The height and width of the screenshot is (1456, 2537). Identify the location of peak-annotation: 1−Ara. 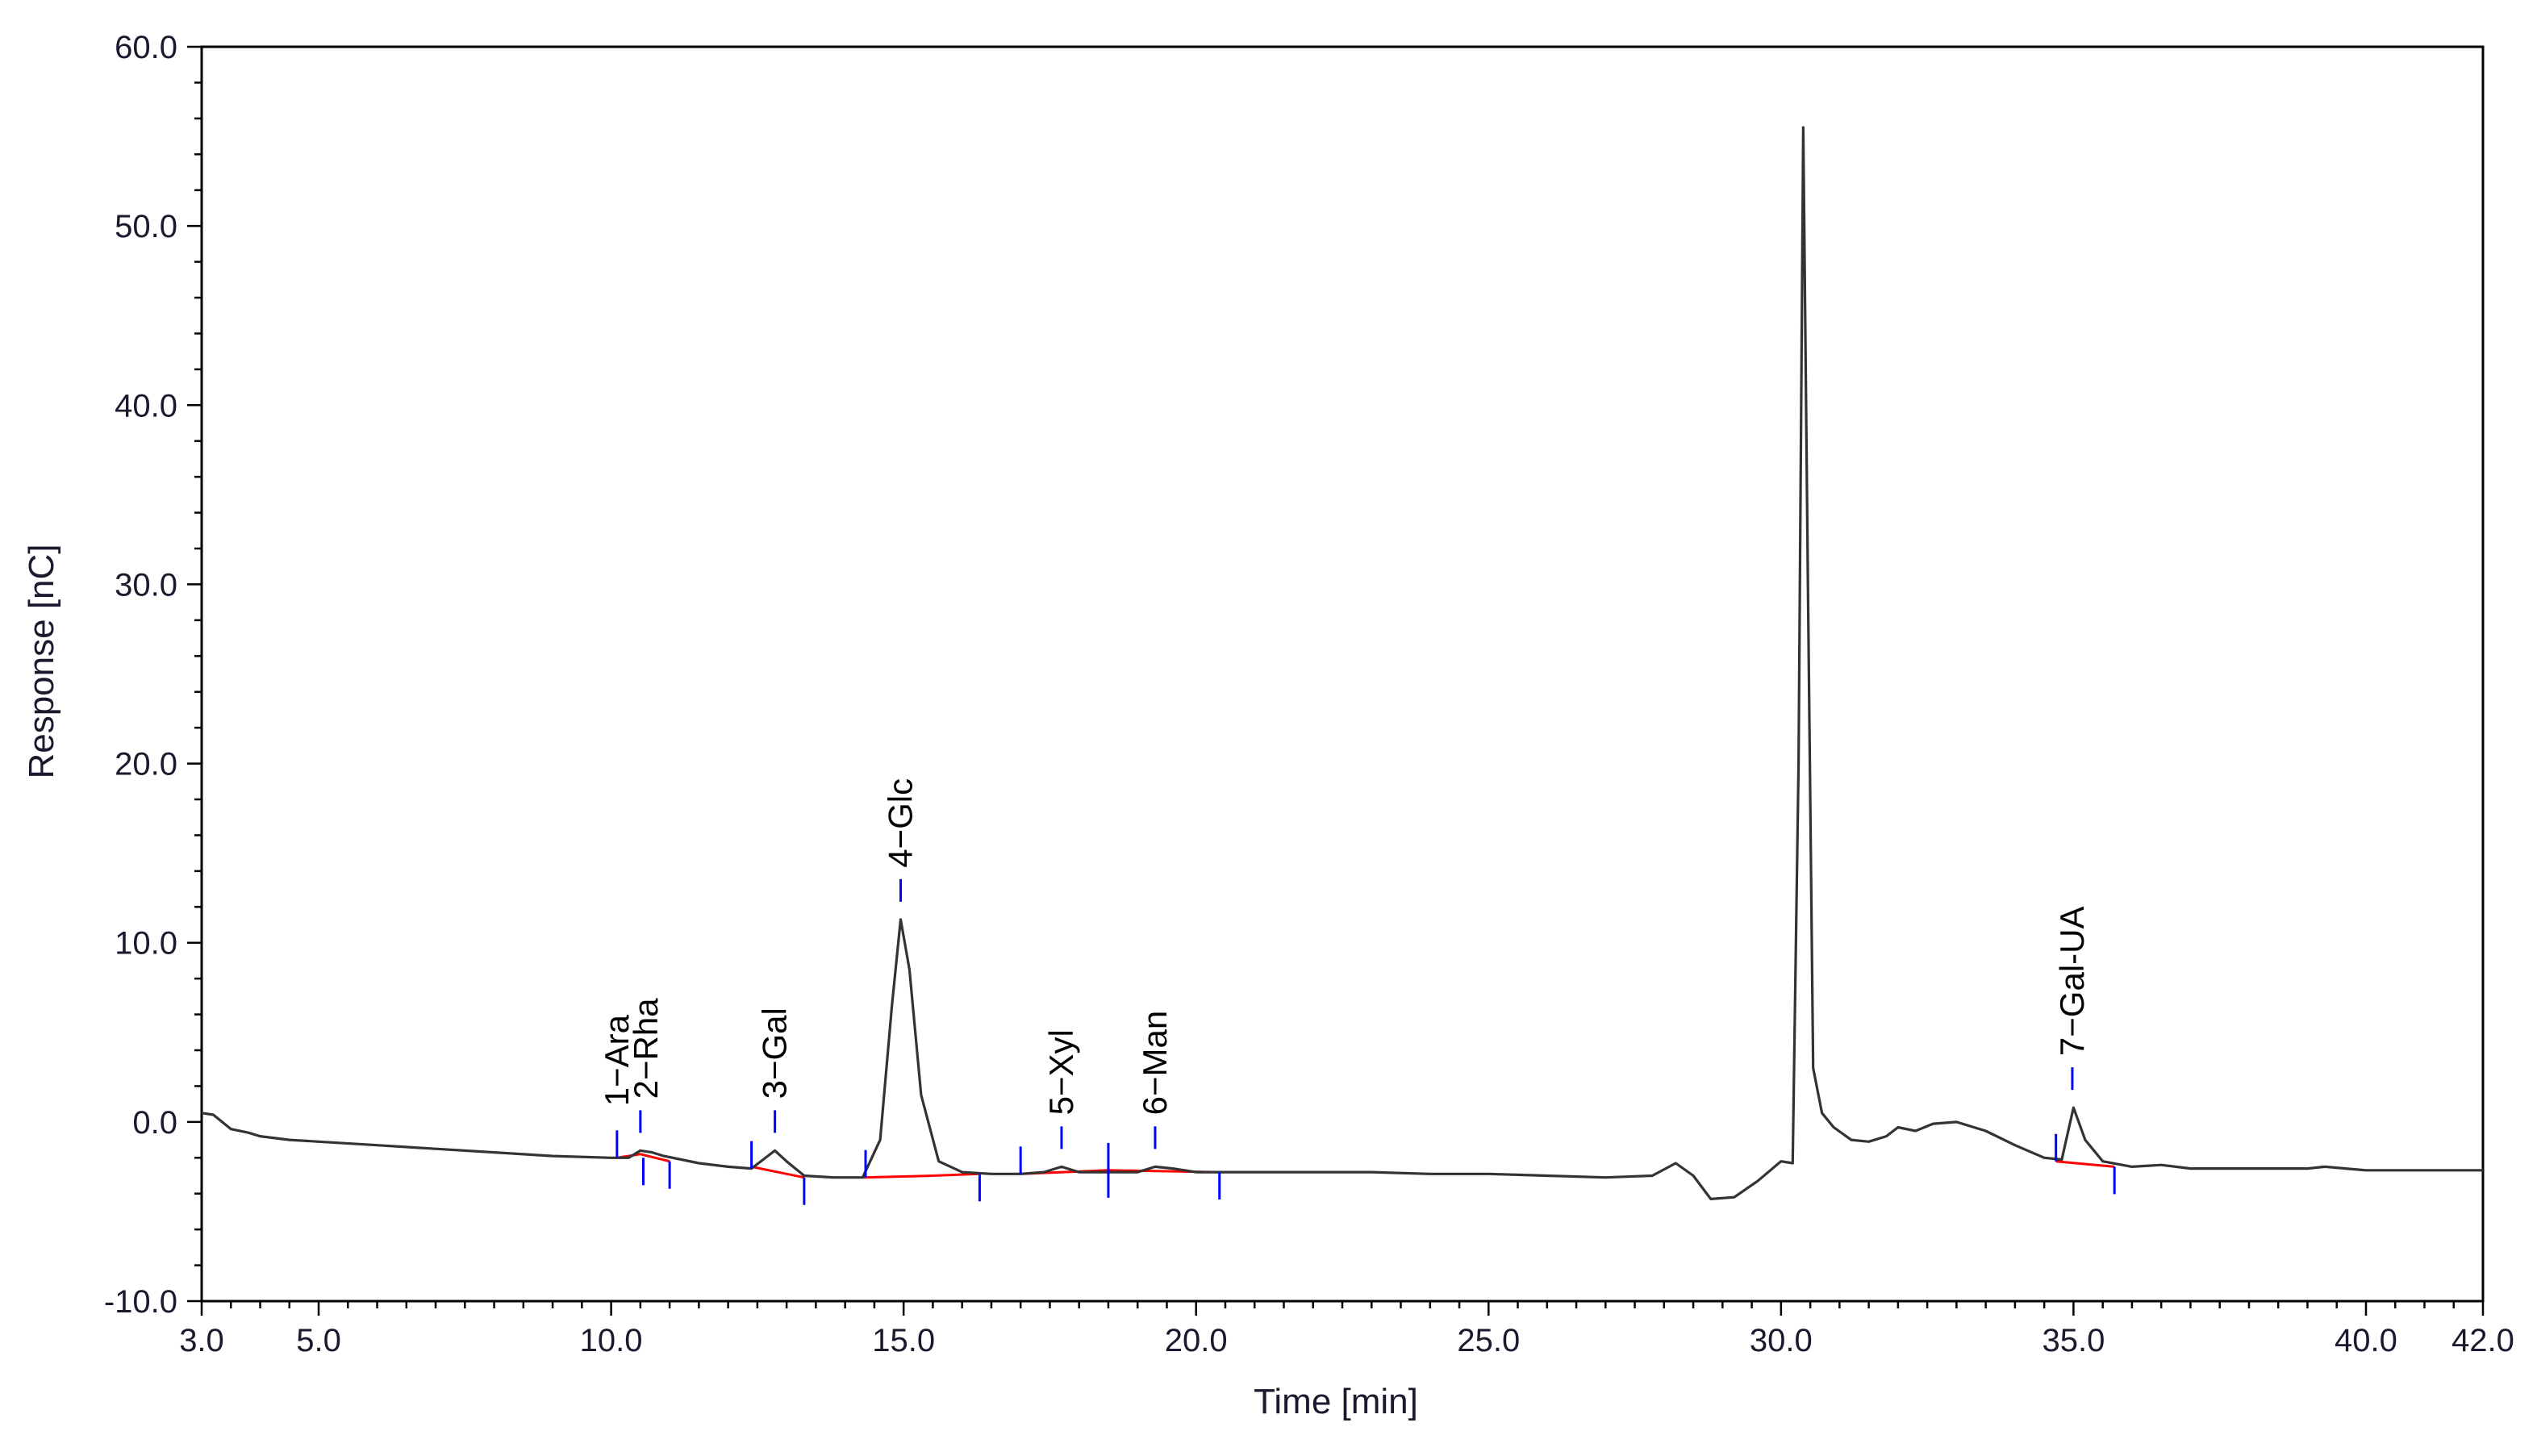
(617, 1060).